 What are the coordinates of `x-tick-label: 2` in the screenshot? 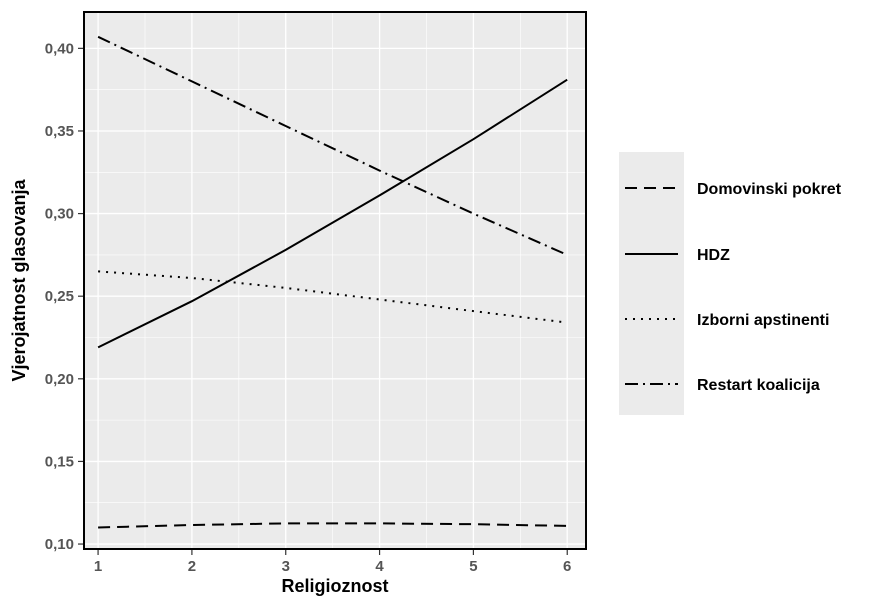 It's located at (192, 566).